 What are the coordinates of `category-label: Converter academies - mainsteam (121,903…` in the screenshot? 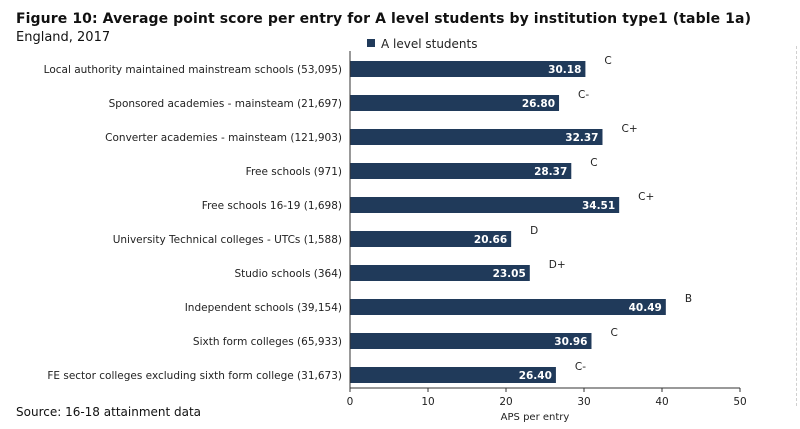 It's located at (223, 138).